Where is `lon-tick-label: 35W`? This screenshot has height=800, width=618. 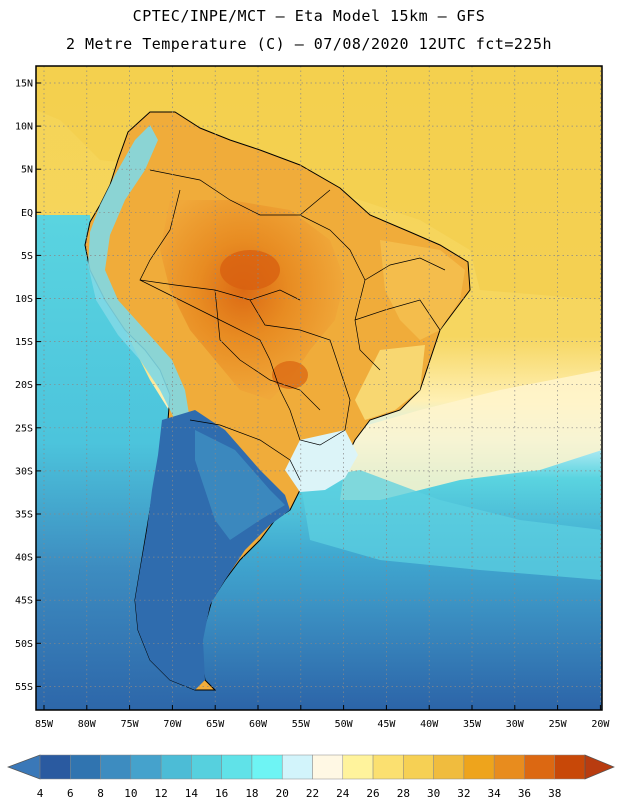
lon-tick-label: 35W is located at coordinates (472, 724).